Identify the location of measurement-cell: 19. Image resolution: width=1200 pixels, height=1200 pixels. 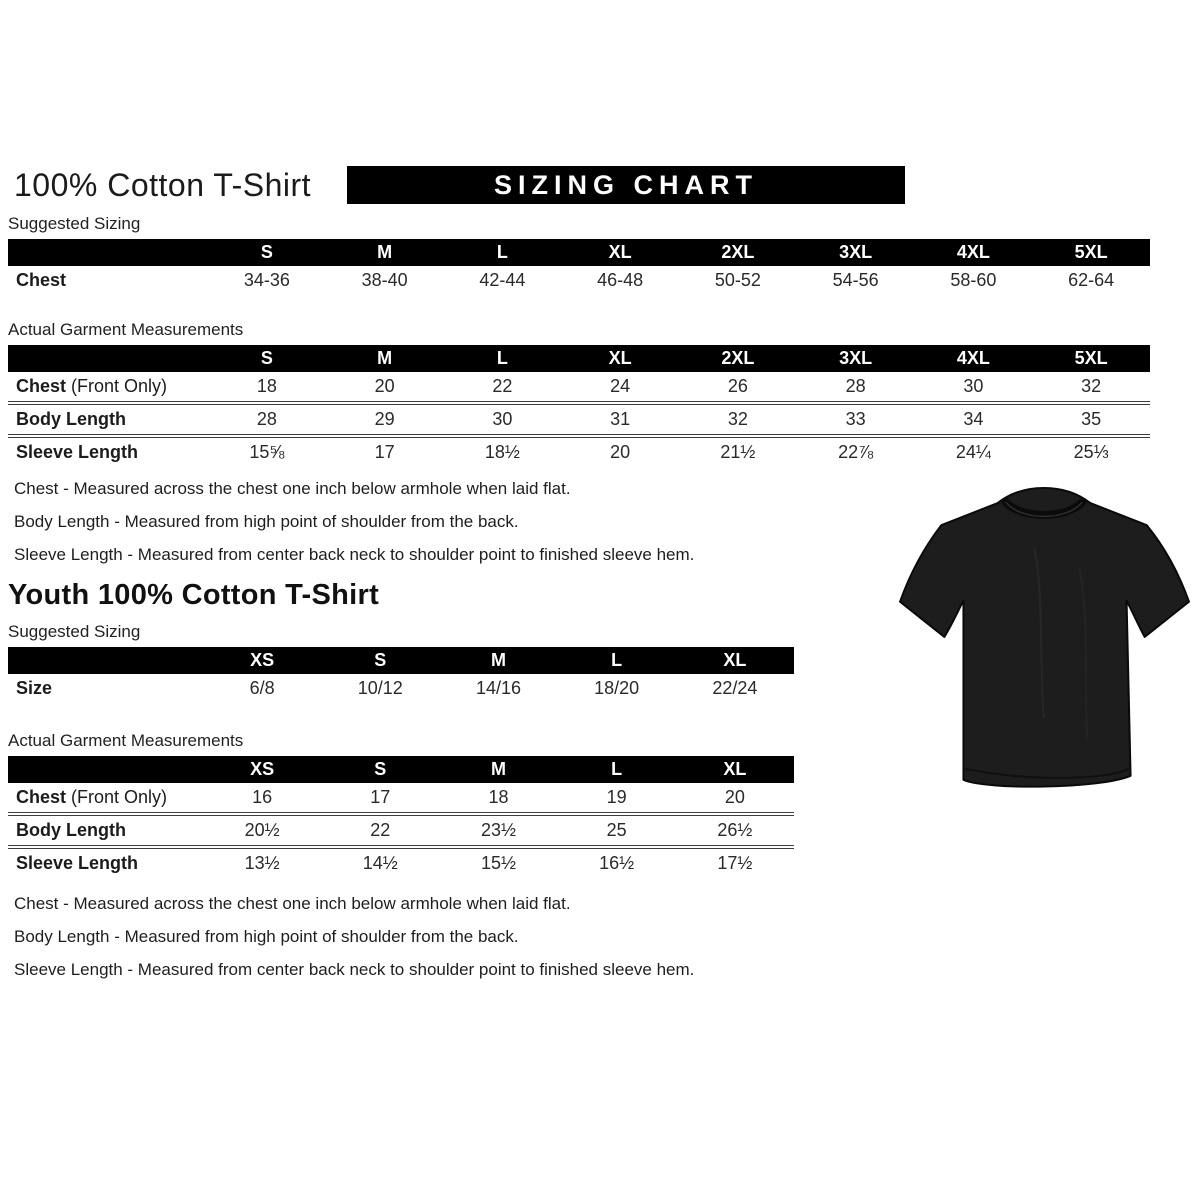
(616, 797).